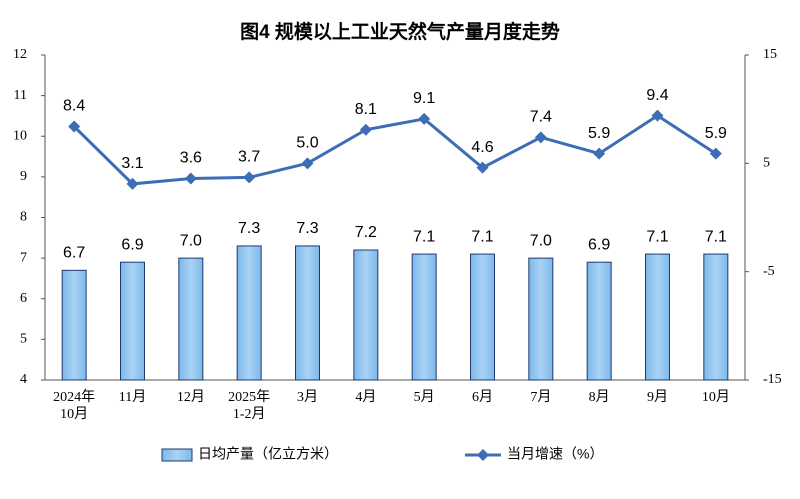 Image resolution: width=800 pixels, height=499 pixels. Describe the element at coordinates (20, 95) in the screenshot. I see `y-tick-label: 11` at that location.